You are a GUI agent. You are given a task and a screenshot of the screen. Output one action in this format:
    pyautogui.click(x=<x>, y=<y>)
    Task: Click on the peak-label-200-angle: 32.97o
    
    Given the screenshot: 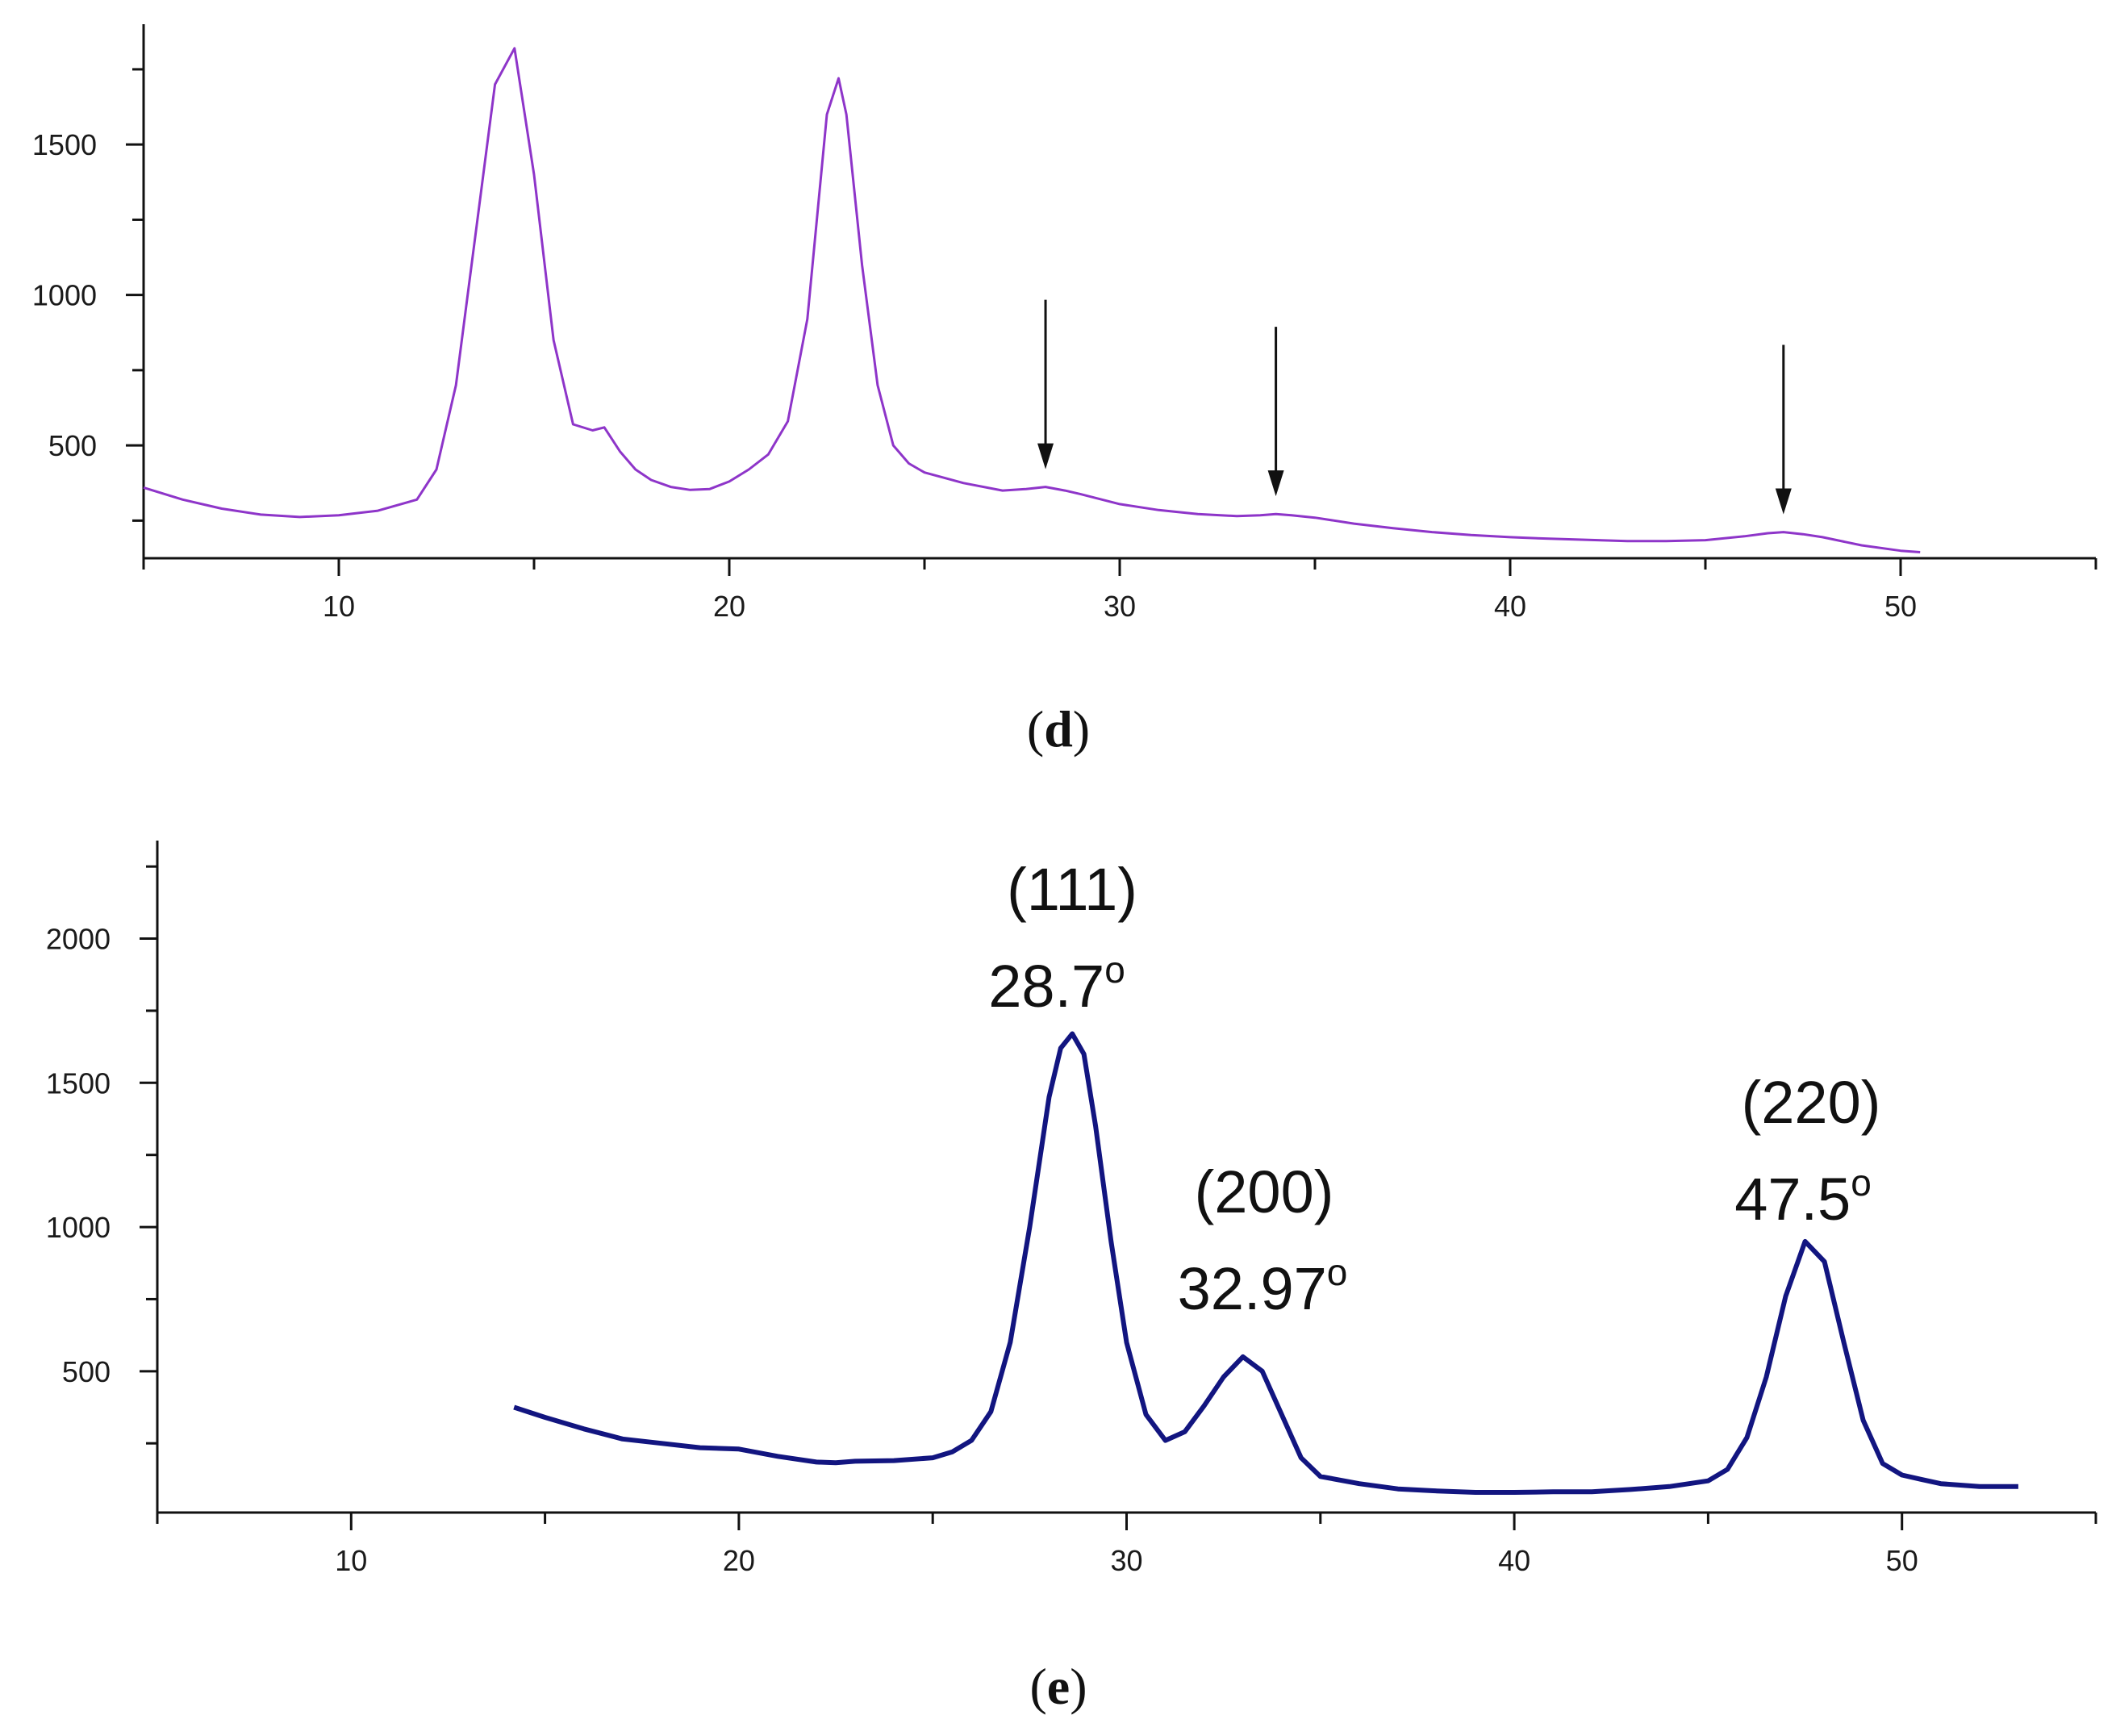 What is the action you would take?
    pyautogui.click(x=1263, y=1287)
    